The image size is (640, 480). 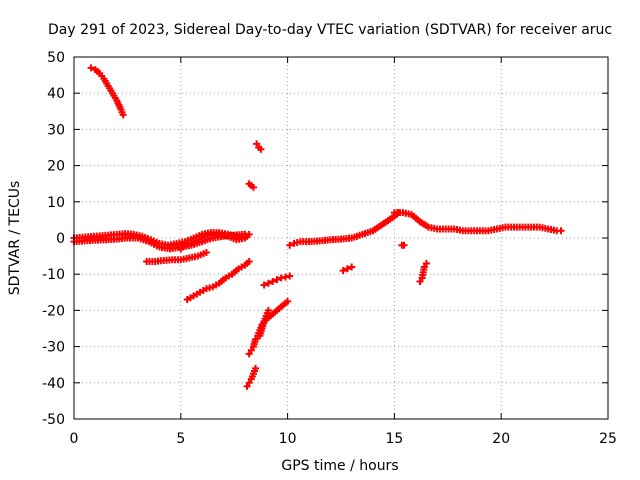 What do you see at coordinates (288, 439) in the screenshot?
I see `x-tick-label: 10` at bounding box center [288, 439].